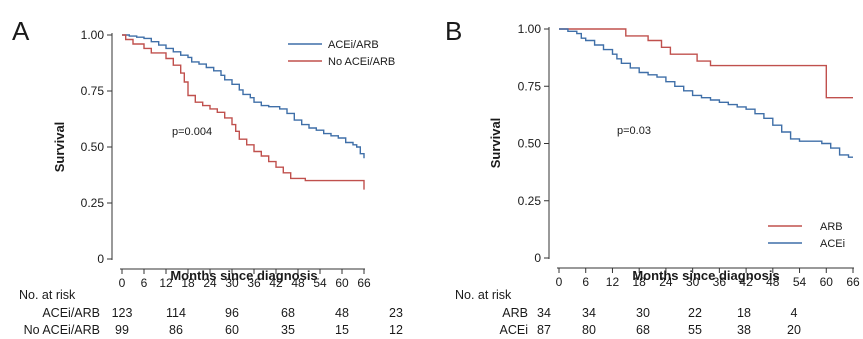 The height and width of the screenshot is (339, 863). What do you see at coordinates (341, 53) in the screenshot?
I see `panel-a-legend: ACEi/ARB No ACEi/ARB` at bounding box center [341, 53].